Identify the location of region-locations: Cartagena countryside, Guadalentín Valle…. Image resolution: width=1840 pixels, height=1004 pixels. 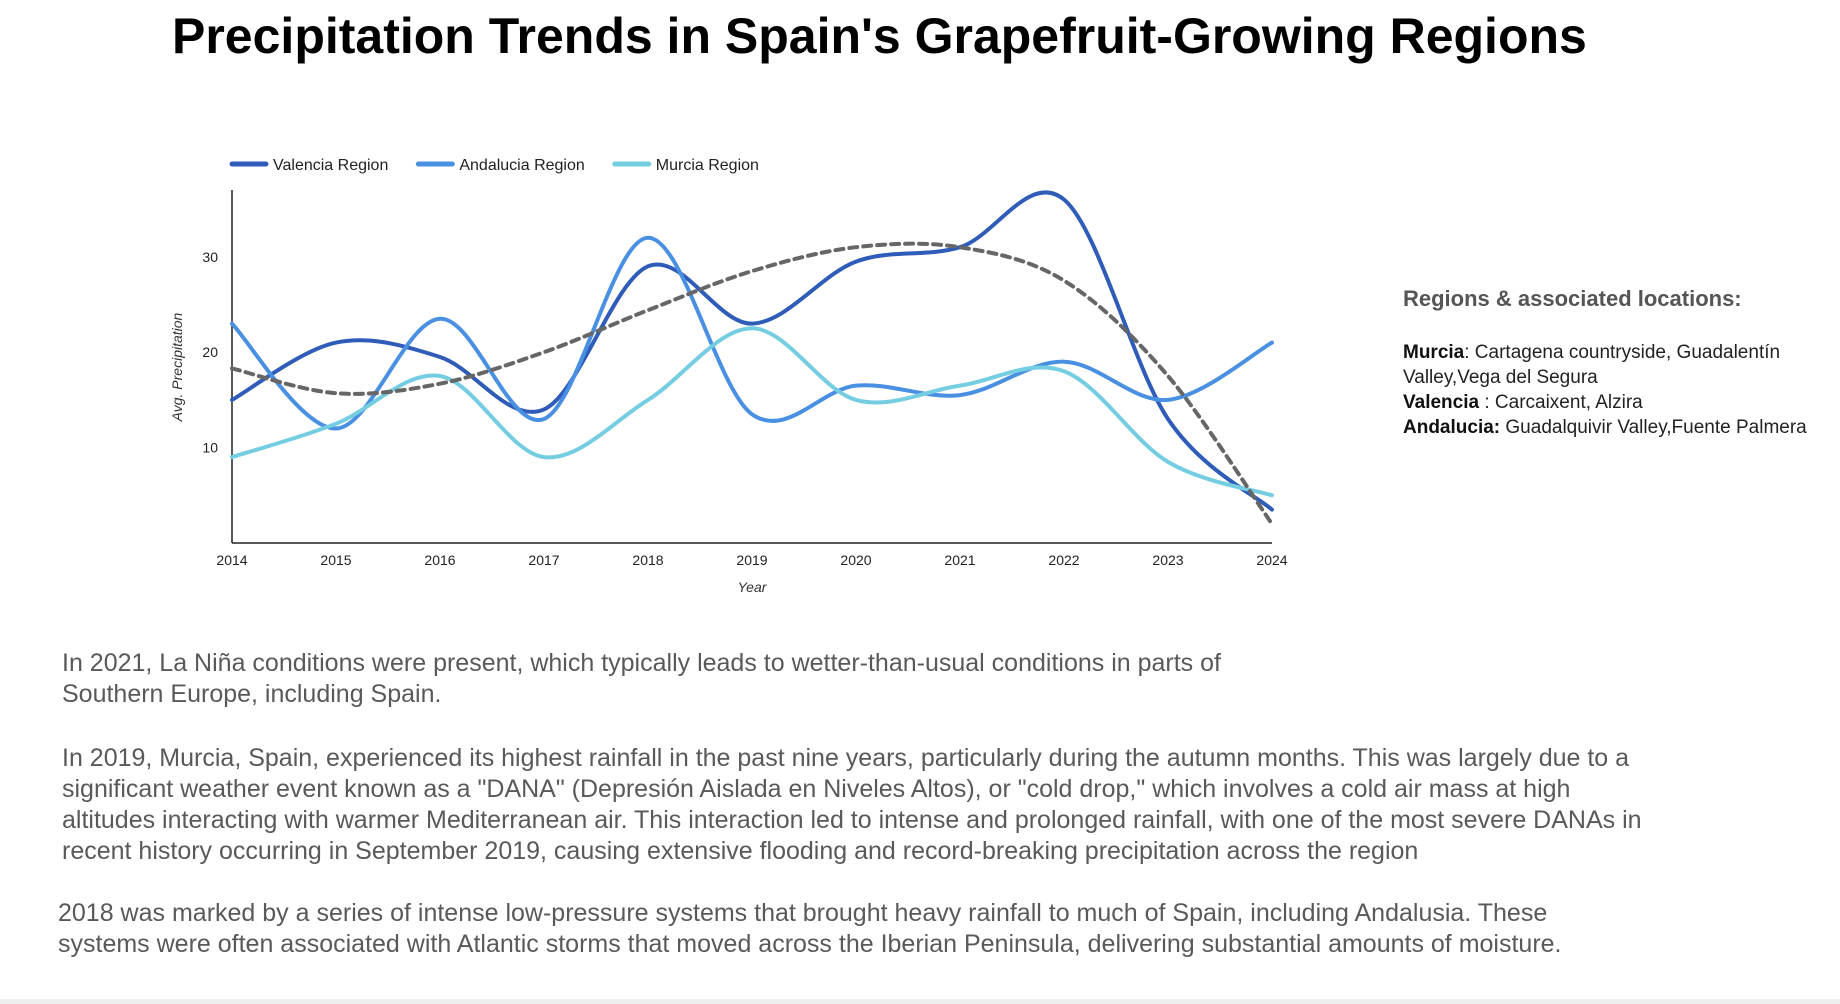
(1592, 365).